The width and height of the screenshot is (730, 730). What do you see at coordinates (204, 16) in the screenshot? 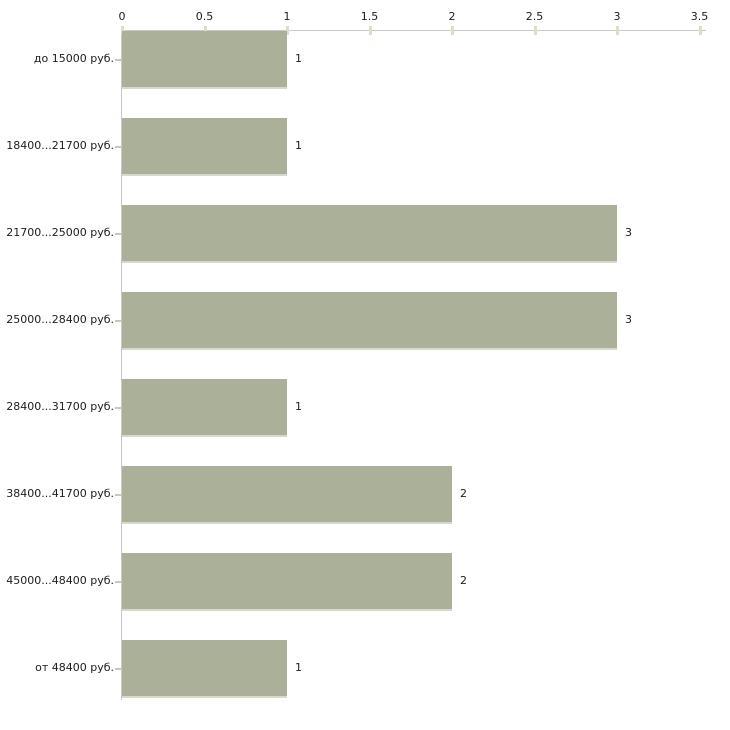
I see `x-tick-label: 0.5` at bounding box center [204, 16].